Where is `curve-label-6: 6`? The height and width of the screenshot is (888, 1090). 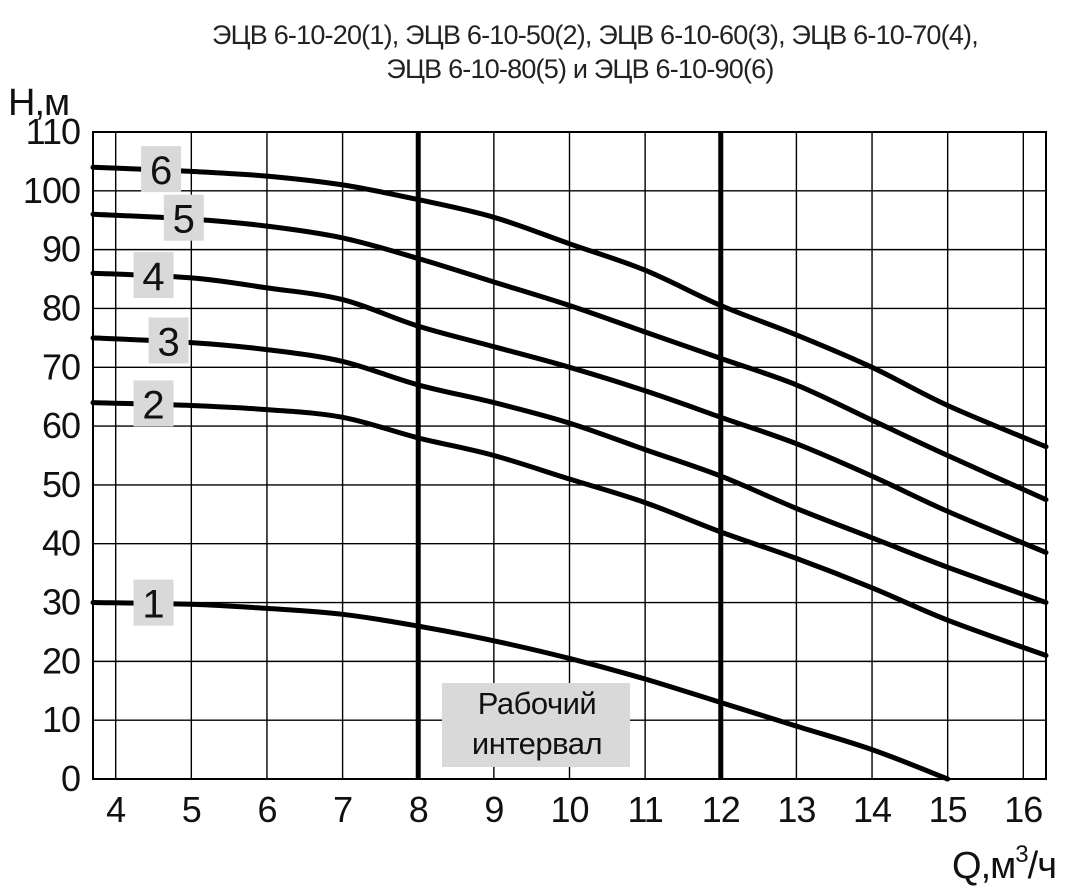
curve-label-6: 6 is located at coordinates (161, 171).